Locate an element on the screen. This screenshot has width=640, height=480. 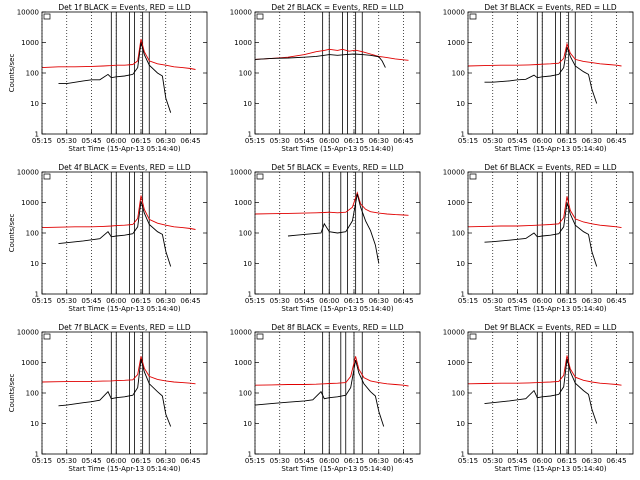
chart-title: Det 9f BLACK = Events, RED = LLD is located at coordinates (550, 327).